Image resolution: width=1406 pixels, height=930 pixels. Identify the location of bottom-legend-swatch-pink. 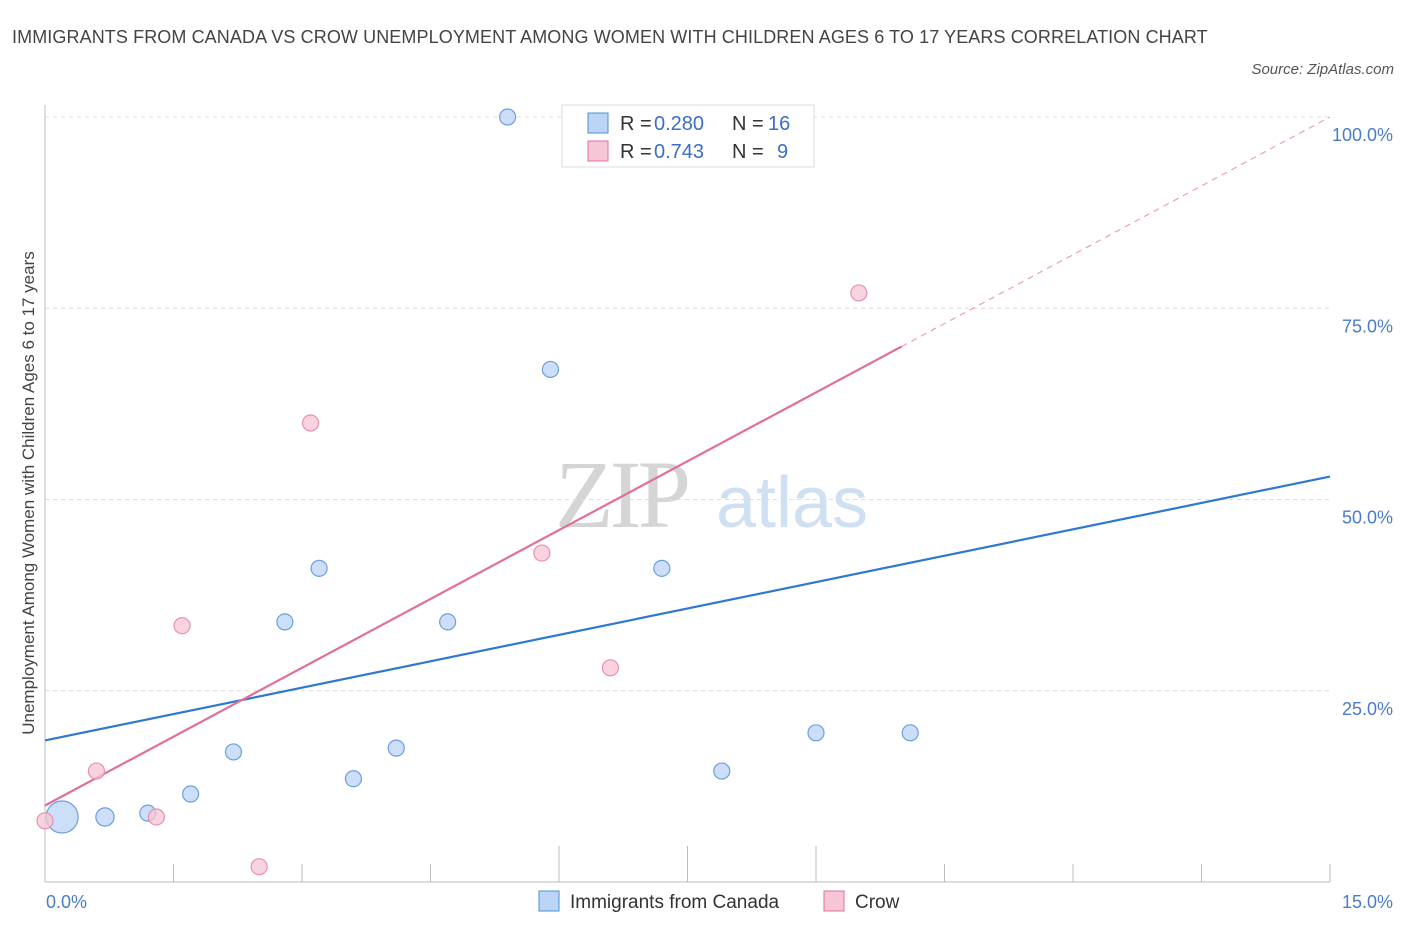
(834, 901).